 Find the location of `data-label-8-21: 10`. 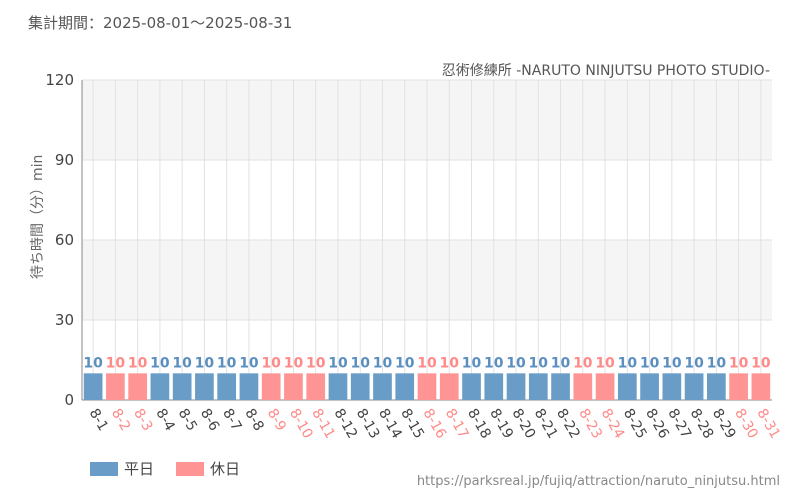

data-label-8-21: 10 is located at coordinates (539, 363).